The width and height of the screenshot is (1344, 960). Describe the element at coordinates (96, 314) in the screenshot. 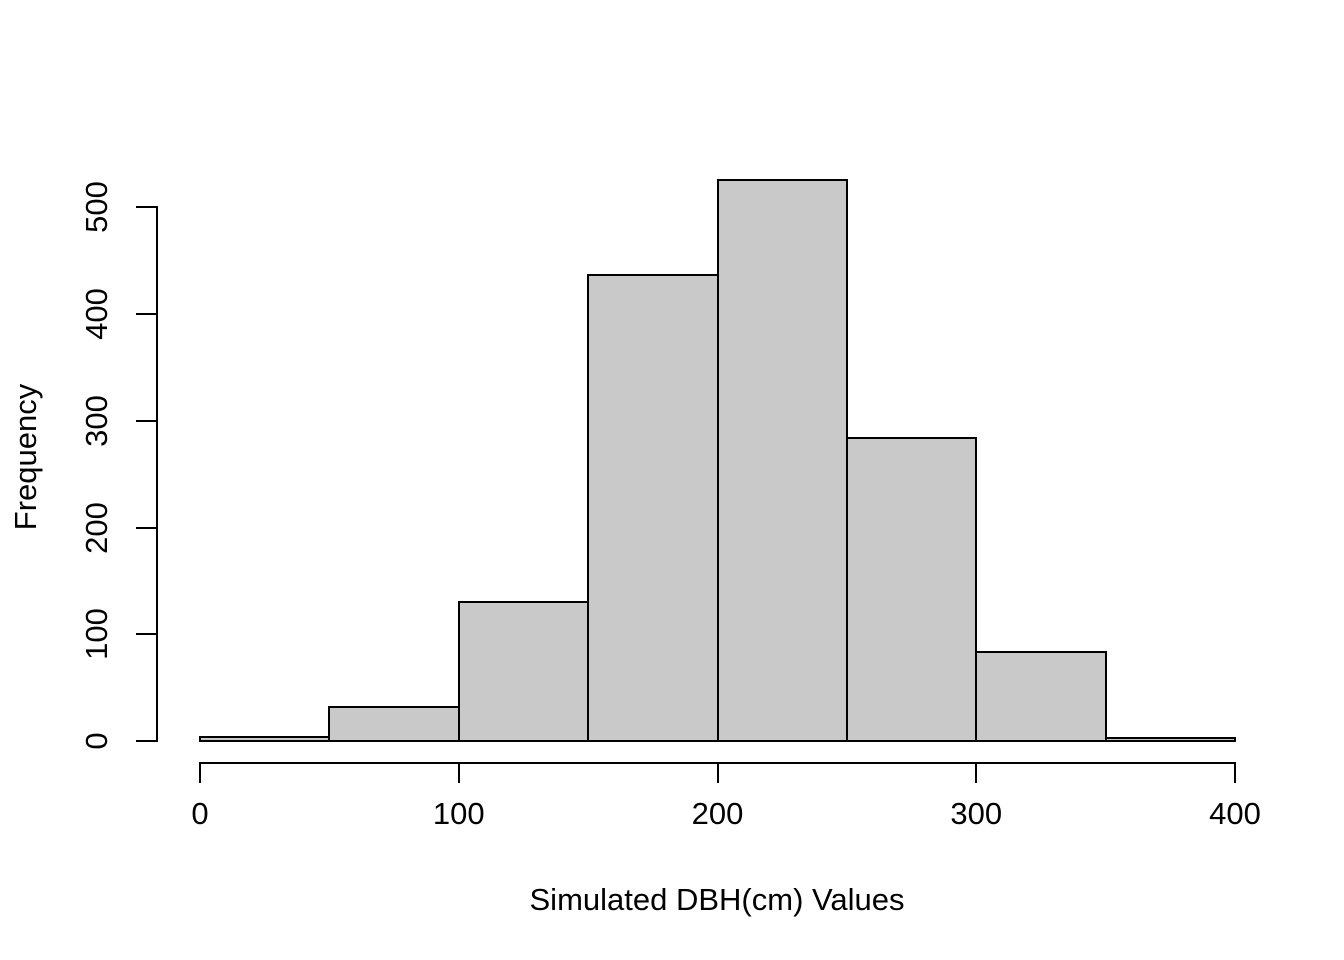

I see `y-tick-label: 400` at that location.